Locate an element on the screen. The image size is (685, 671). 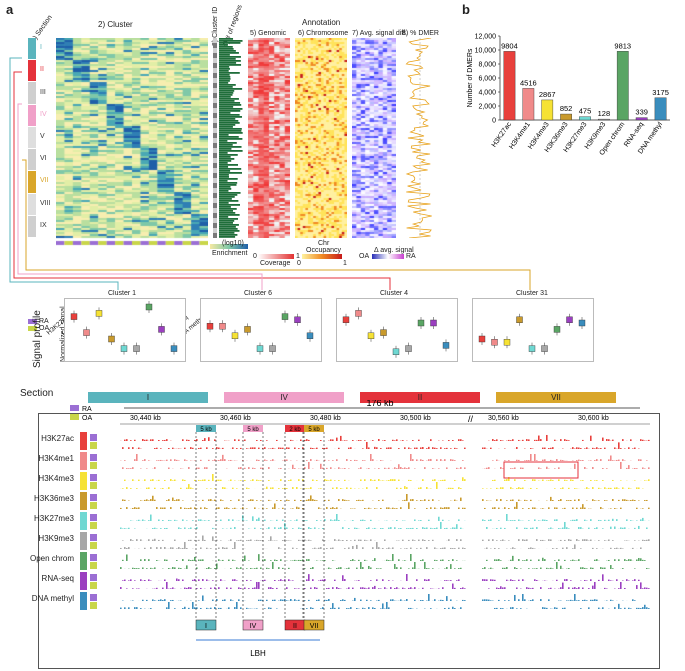
bar-value-label: 9813 is located at coordinates (622, 45).